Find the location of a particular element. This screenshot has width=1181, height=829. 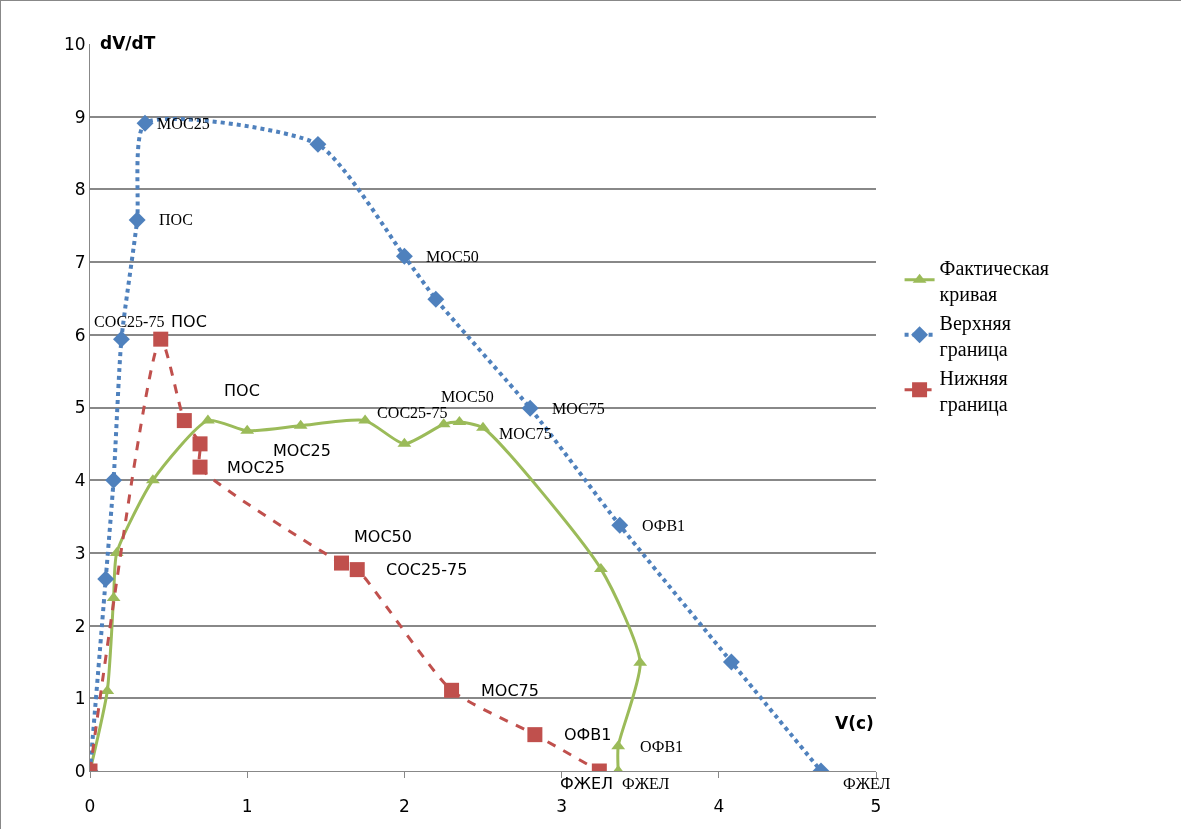

legend-label: Фактическая кривая is located at coordinates (994, 281).